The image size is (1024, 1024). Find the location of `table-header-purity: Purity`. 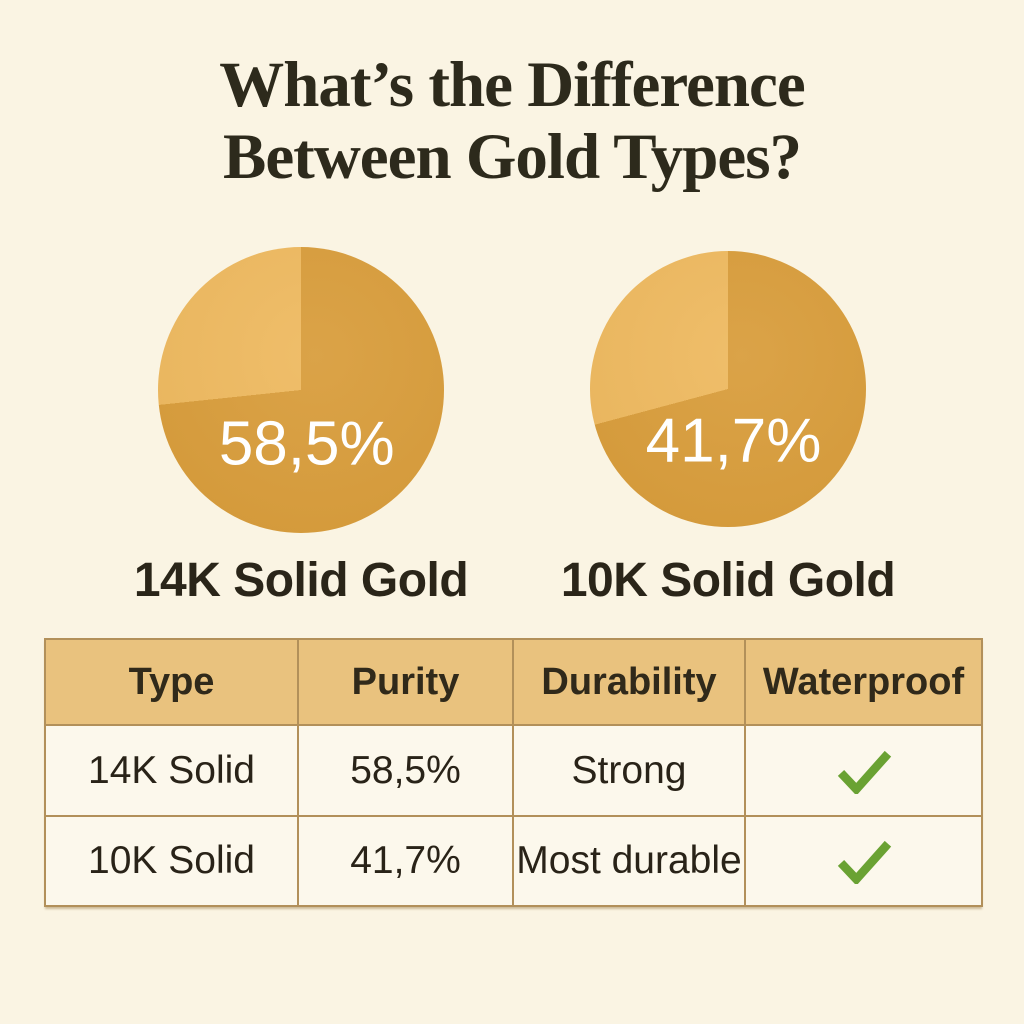

table-header-purity: Purity is located at coordinates (405, 682).